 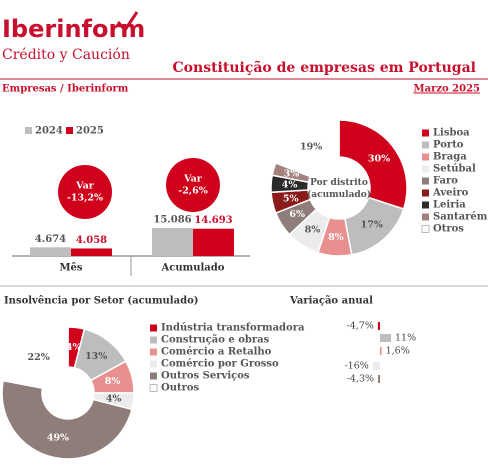 I want to click on slice-label: 6%, so click(x=297, y=214).